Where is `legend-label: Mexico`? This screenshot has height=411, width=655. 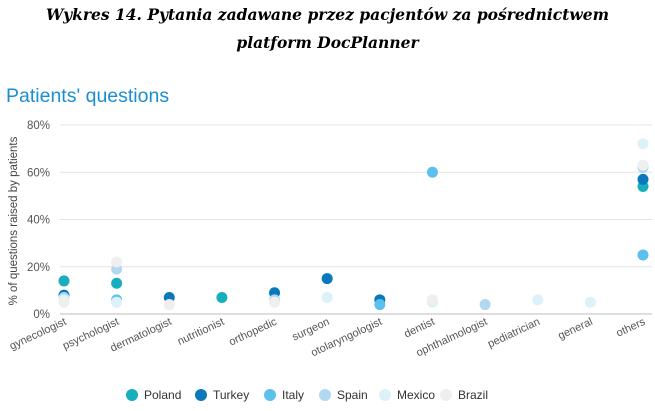 legend-label: Mexico is located at coordinates (416, 395).